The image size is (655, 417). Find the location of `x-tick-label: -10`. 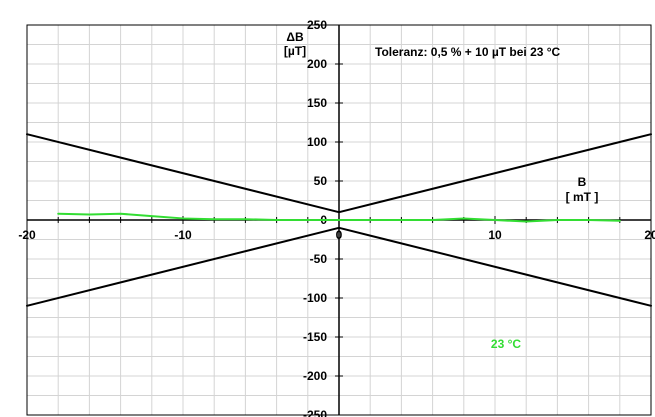

x-tick-label: -10 is located at coordinates (183, 235).